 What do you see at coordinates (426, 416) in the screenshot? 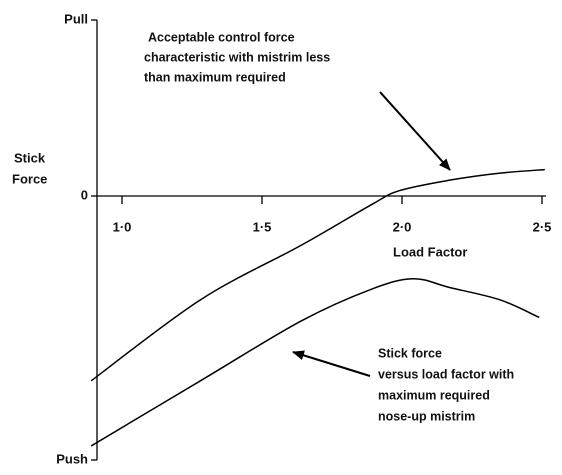
I see `annotation: nose-up mistrim` at bounding box center [426, 416].